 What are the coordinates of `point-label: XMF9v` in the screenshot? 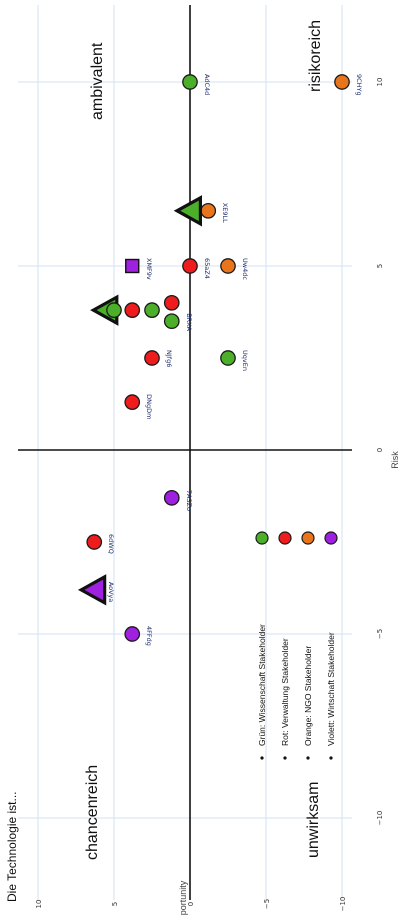 It's located at (149, 269).